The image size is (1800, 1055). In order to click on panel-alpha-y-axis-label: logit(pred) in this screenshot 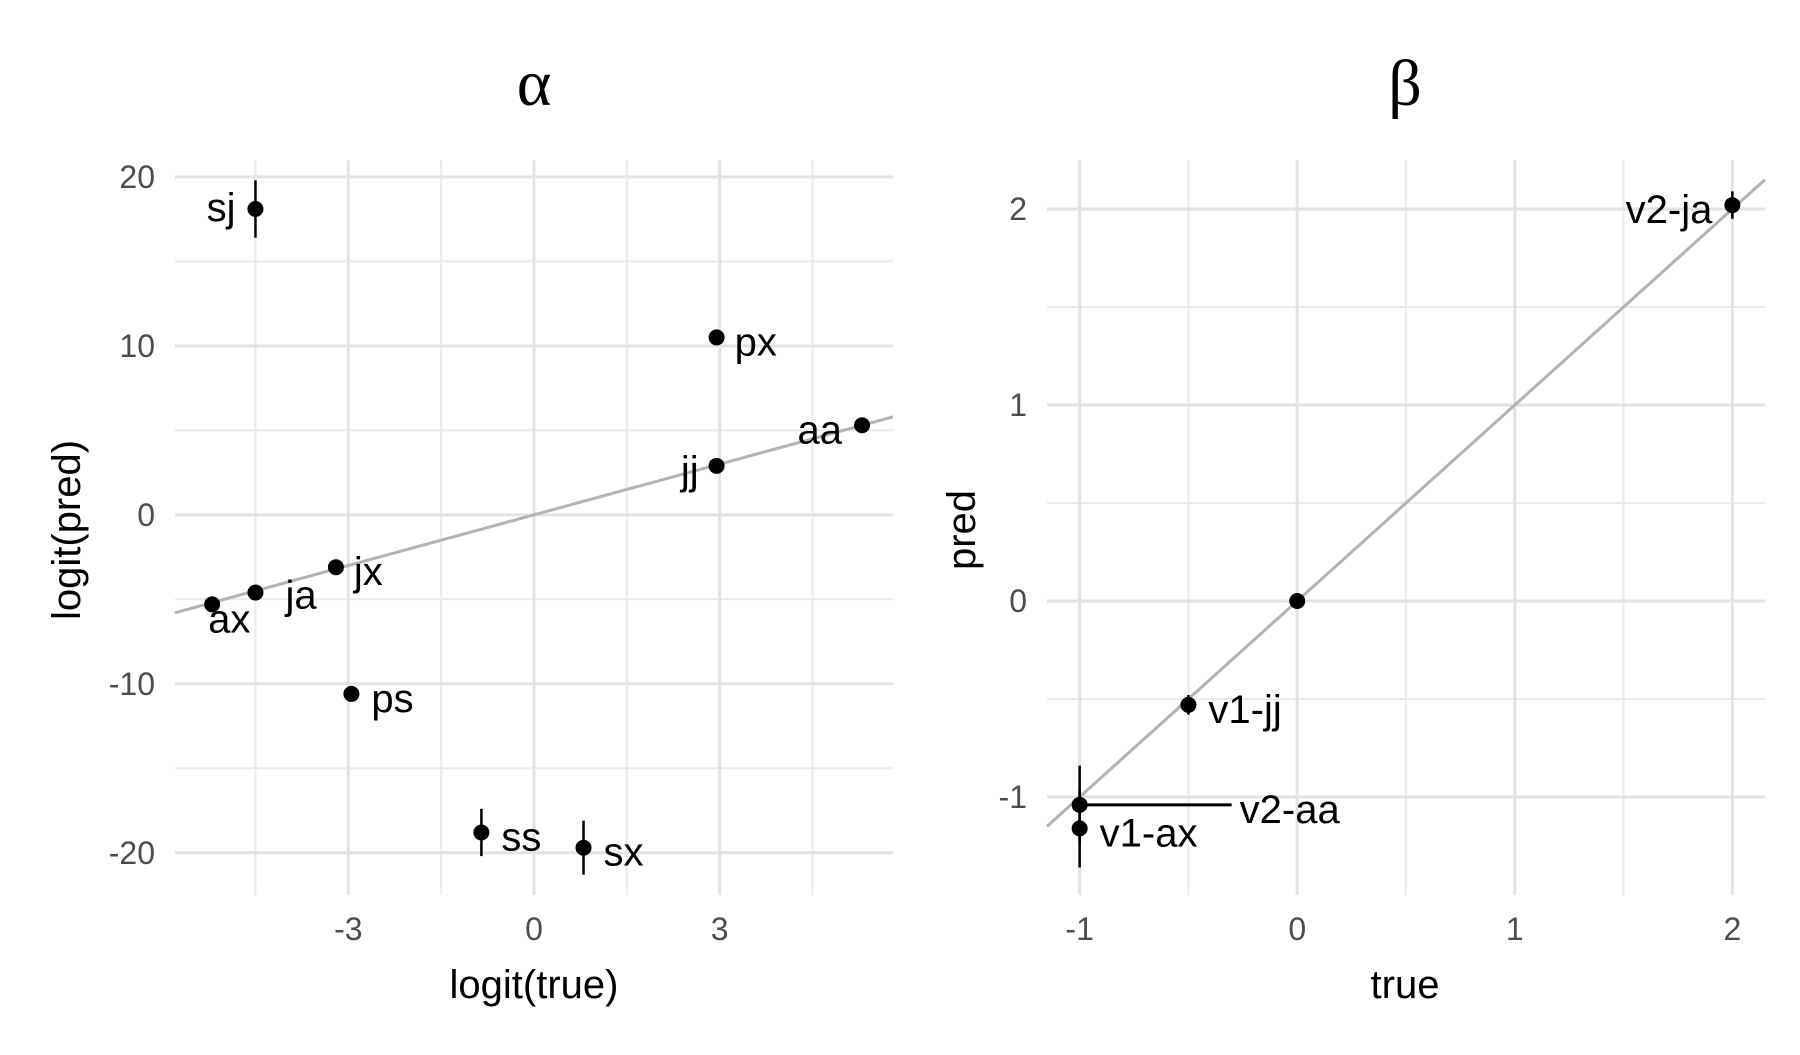, I will do `click(67, 530)`.